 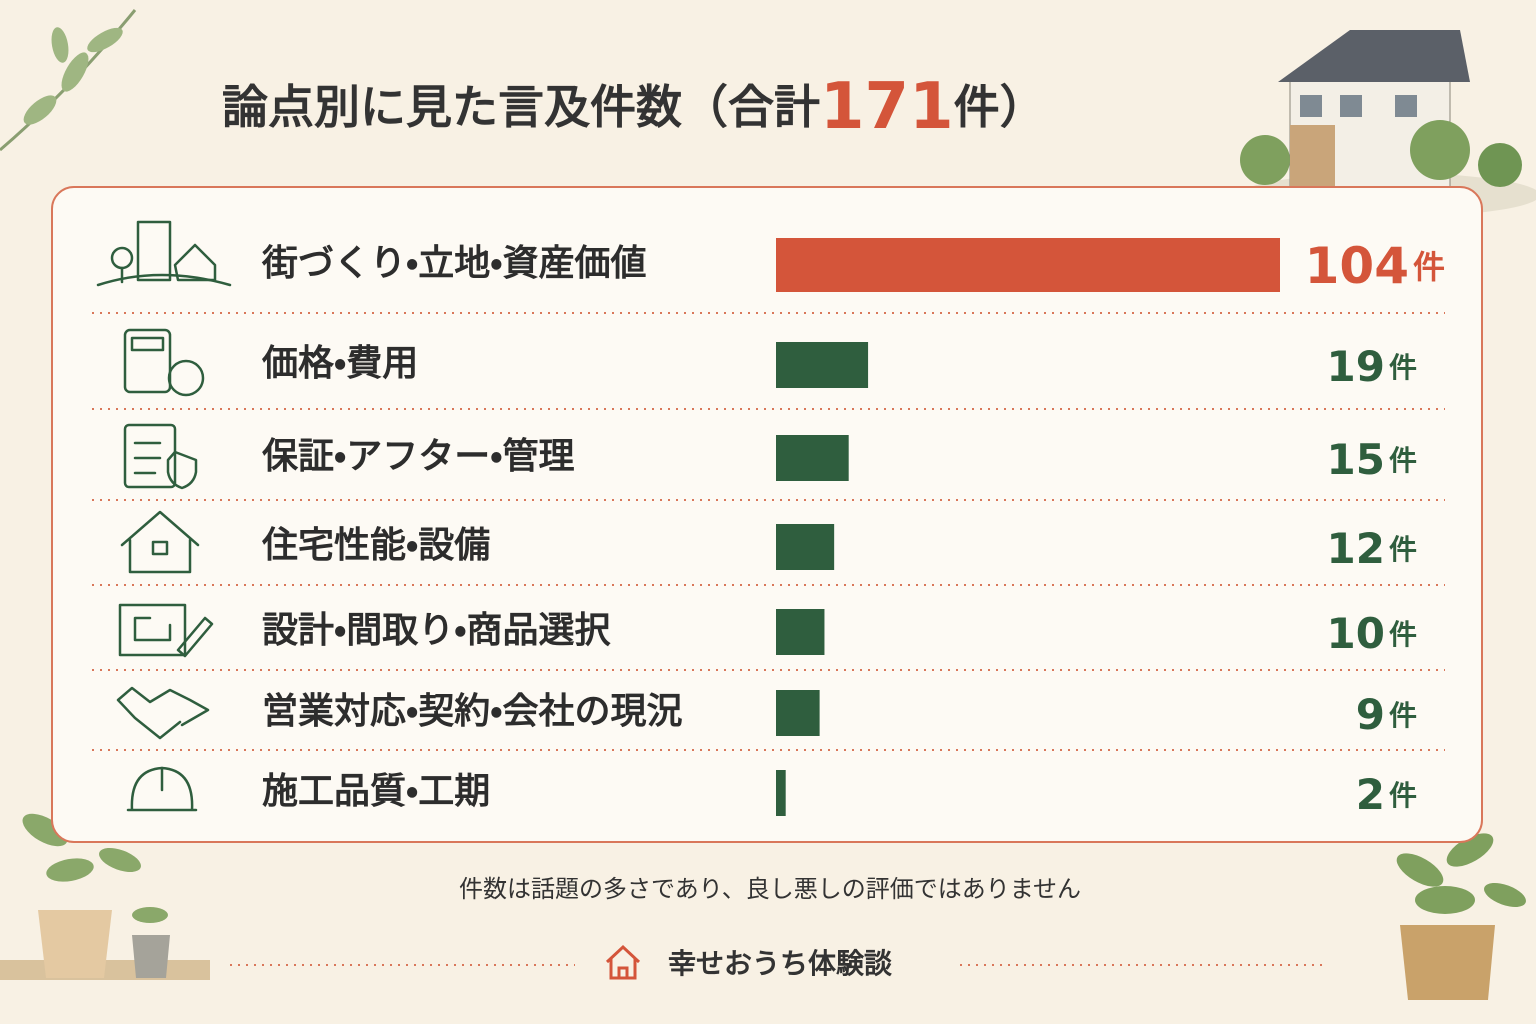 What do you see at coordinates (376, 791) in the screenshot?
I see `category-label: 施工品質・工期` at bounding box center [376, 791].